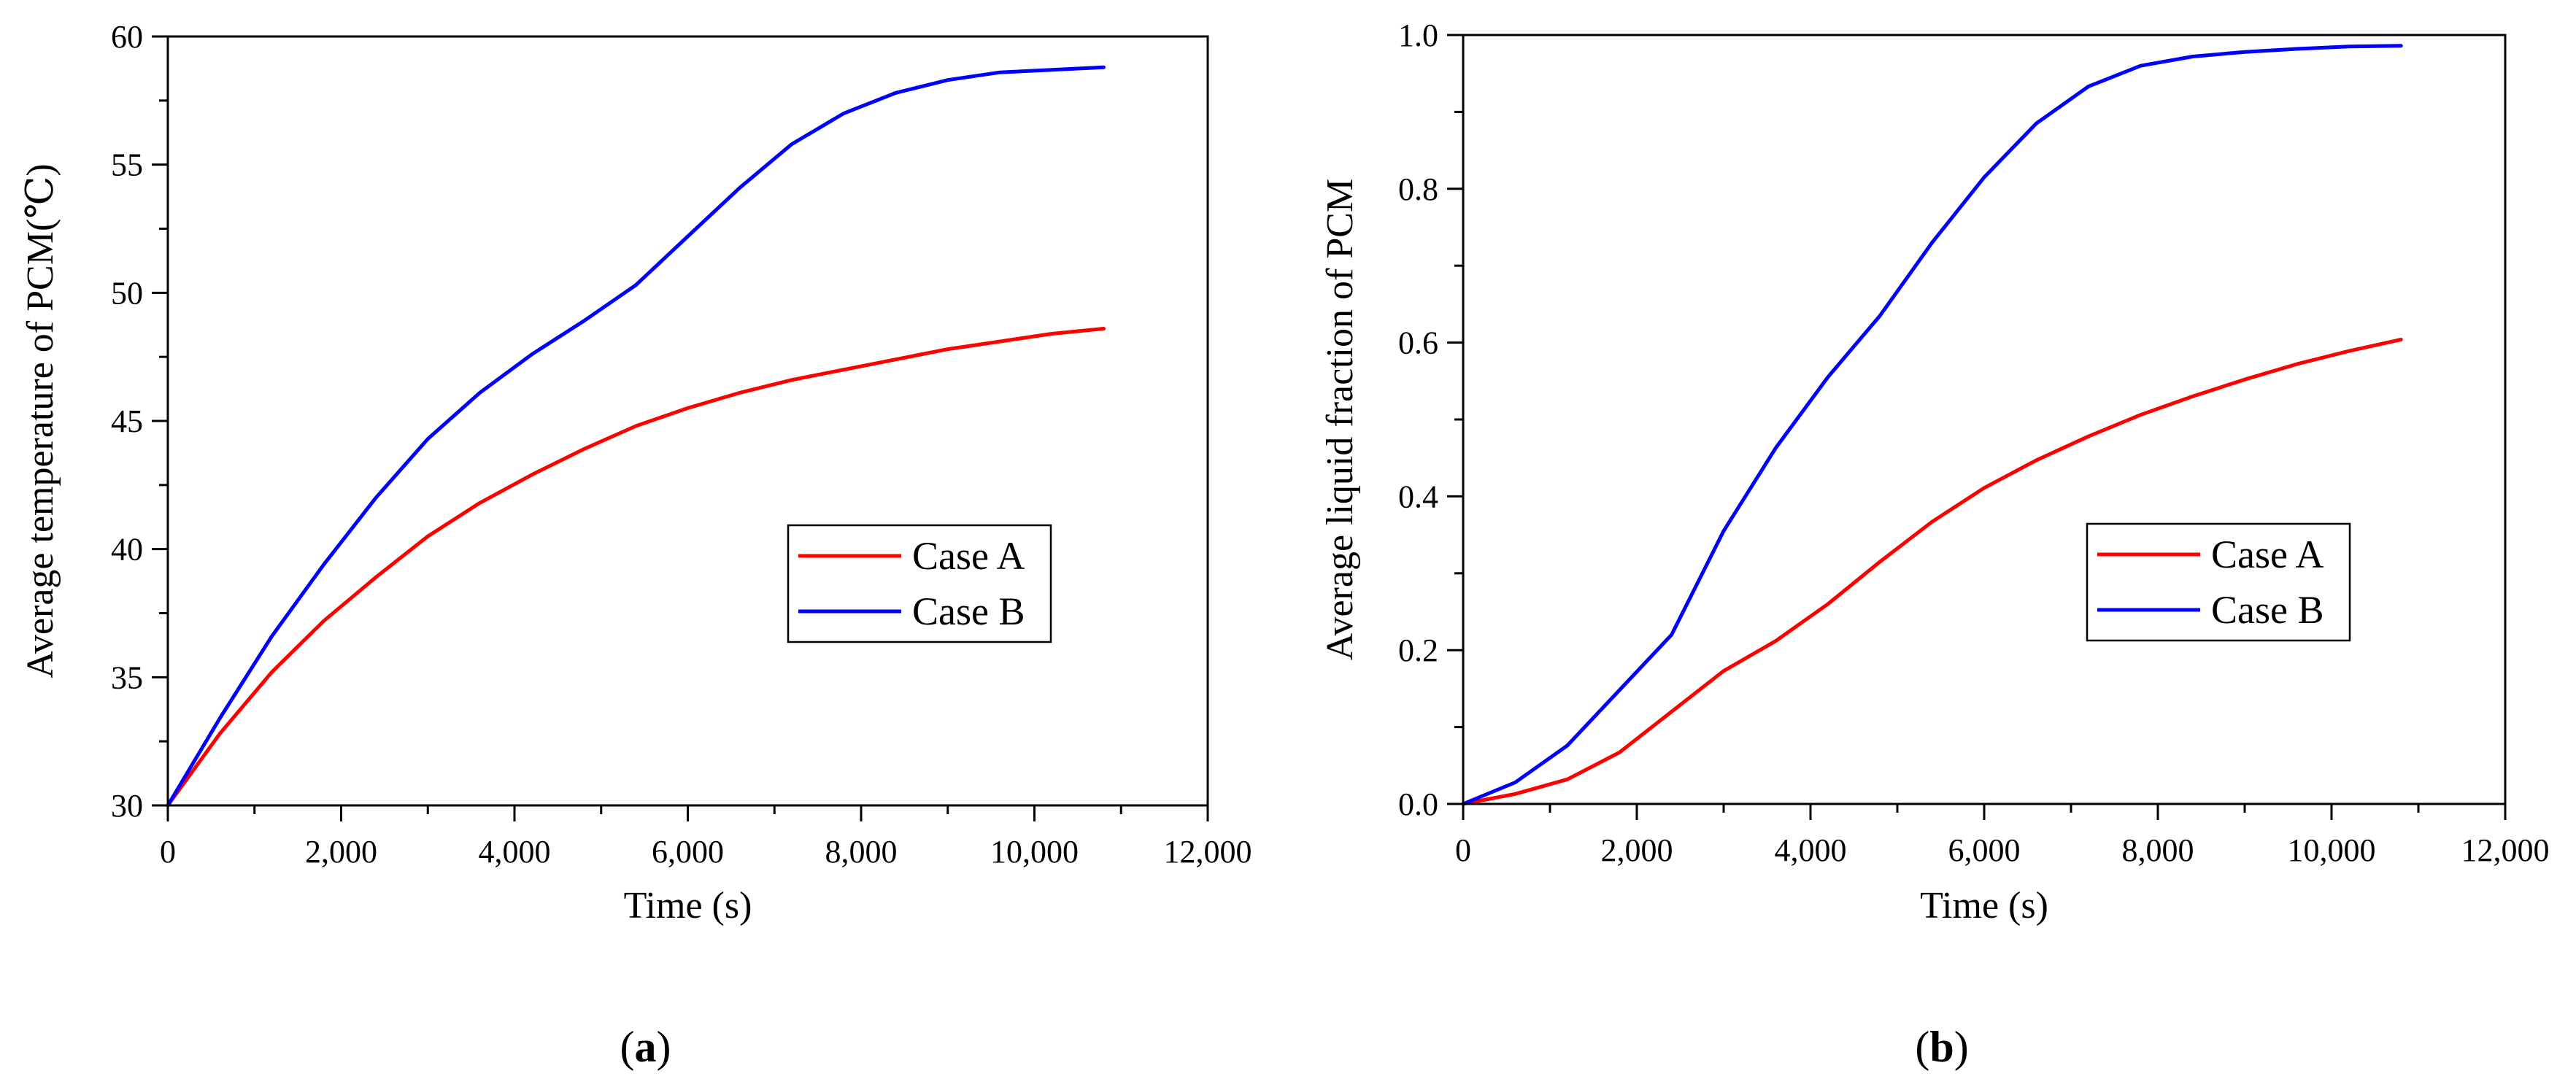 The height and width of the screenshot is (1087, 2576). What do you see at coordinates (127, 421) in the screenshot?
I see `y-tick-label: 45` at bounding box center [127, 421].